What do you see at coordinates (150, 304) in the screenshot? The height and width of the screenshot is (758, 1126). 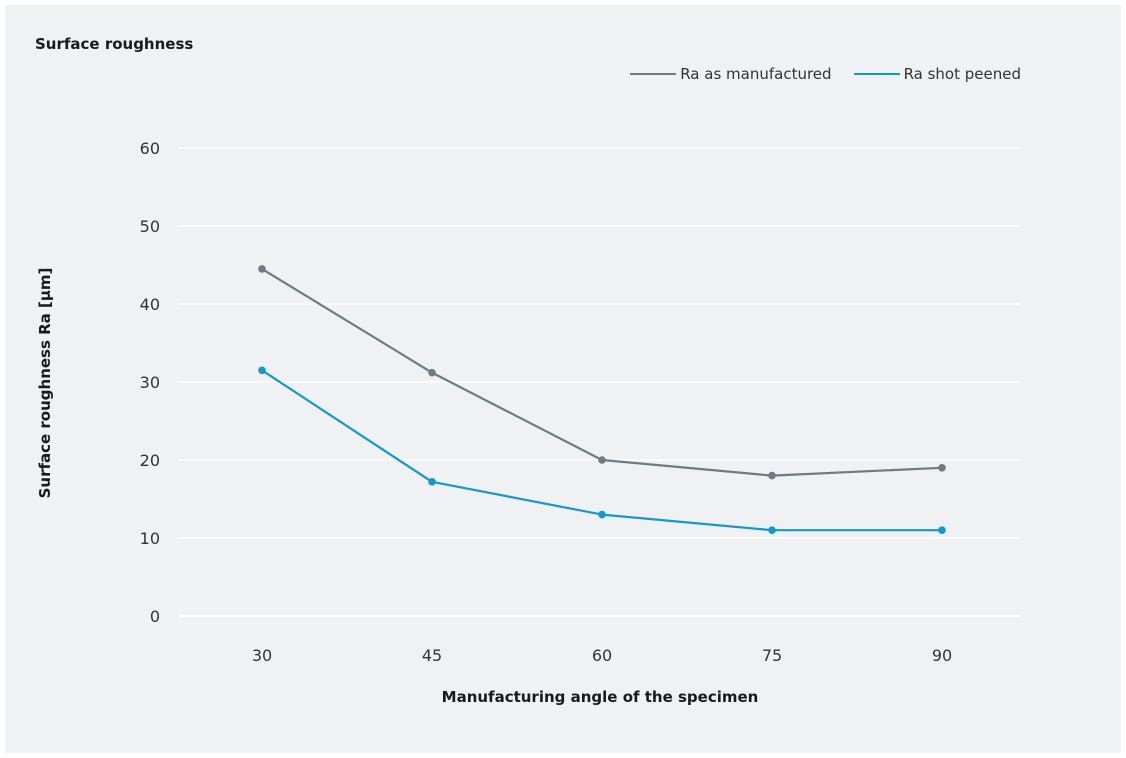 I see `y-tick-label-40: 40` at bounding box center [150, 304].